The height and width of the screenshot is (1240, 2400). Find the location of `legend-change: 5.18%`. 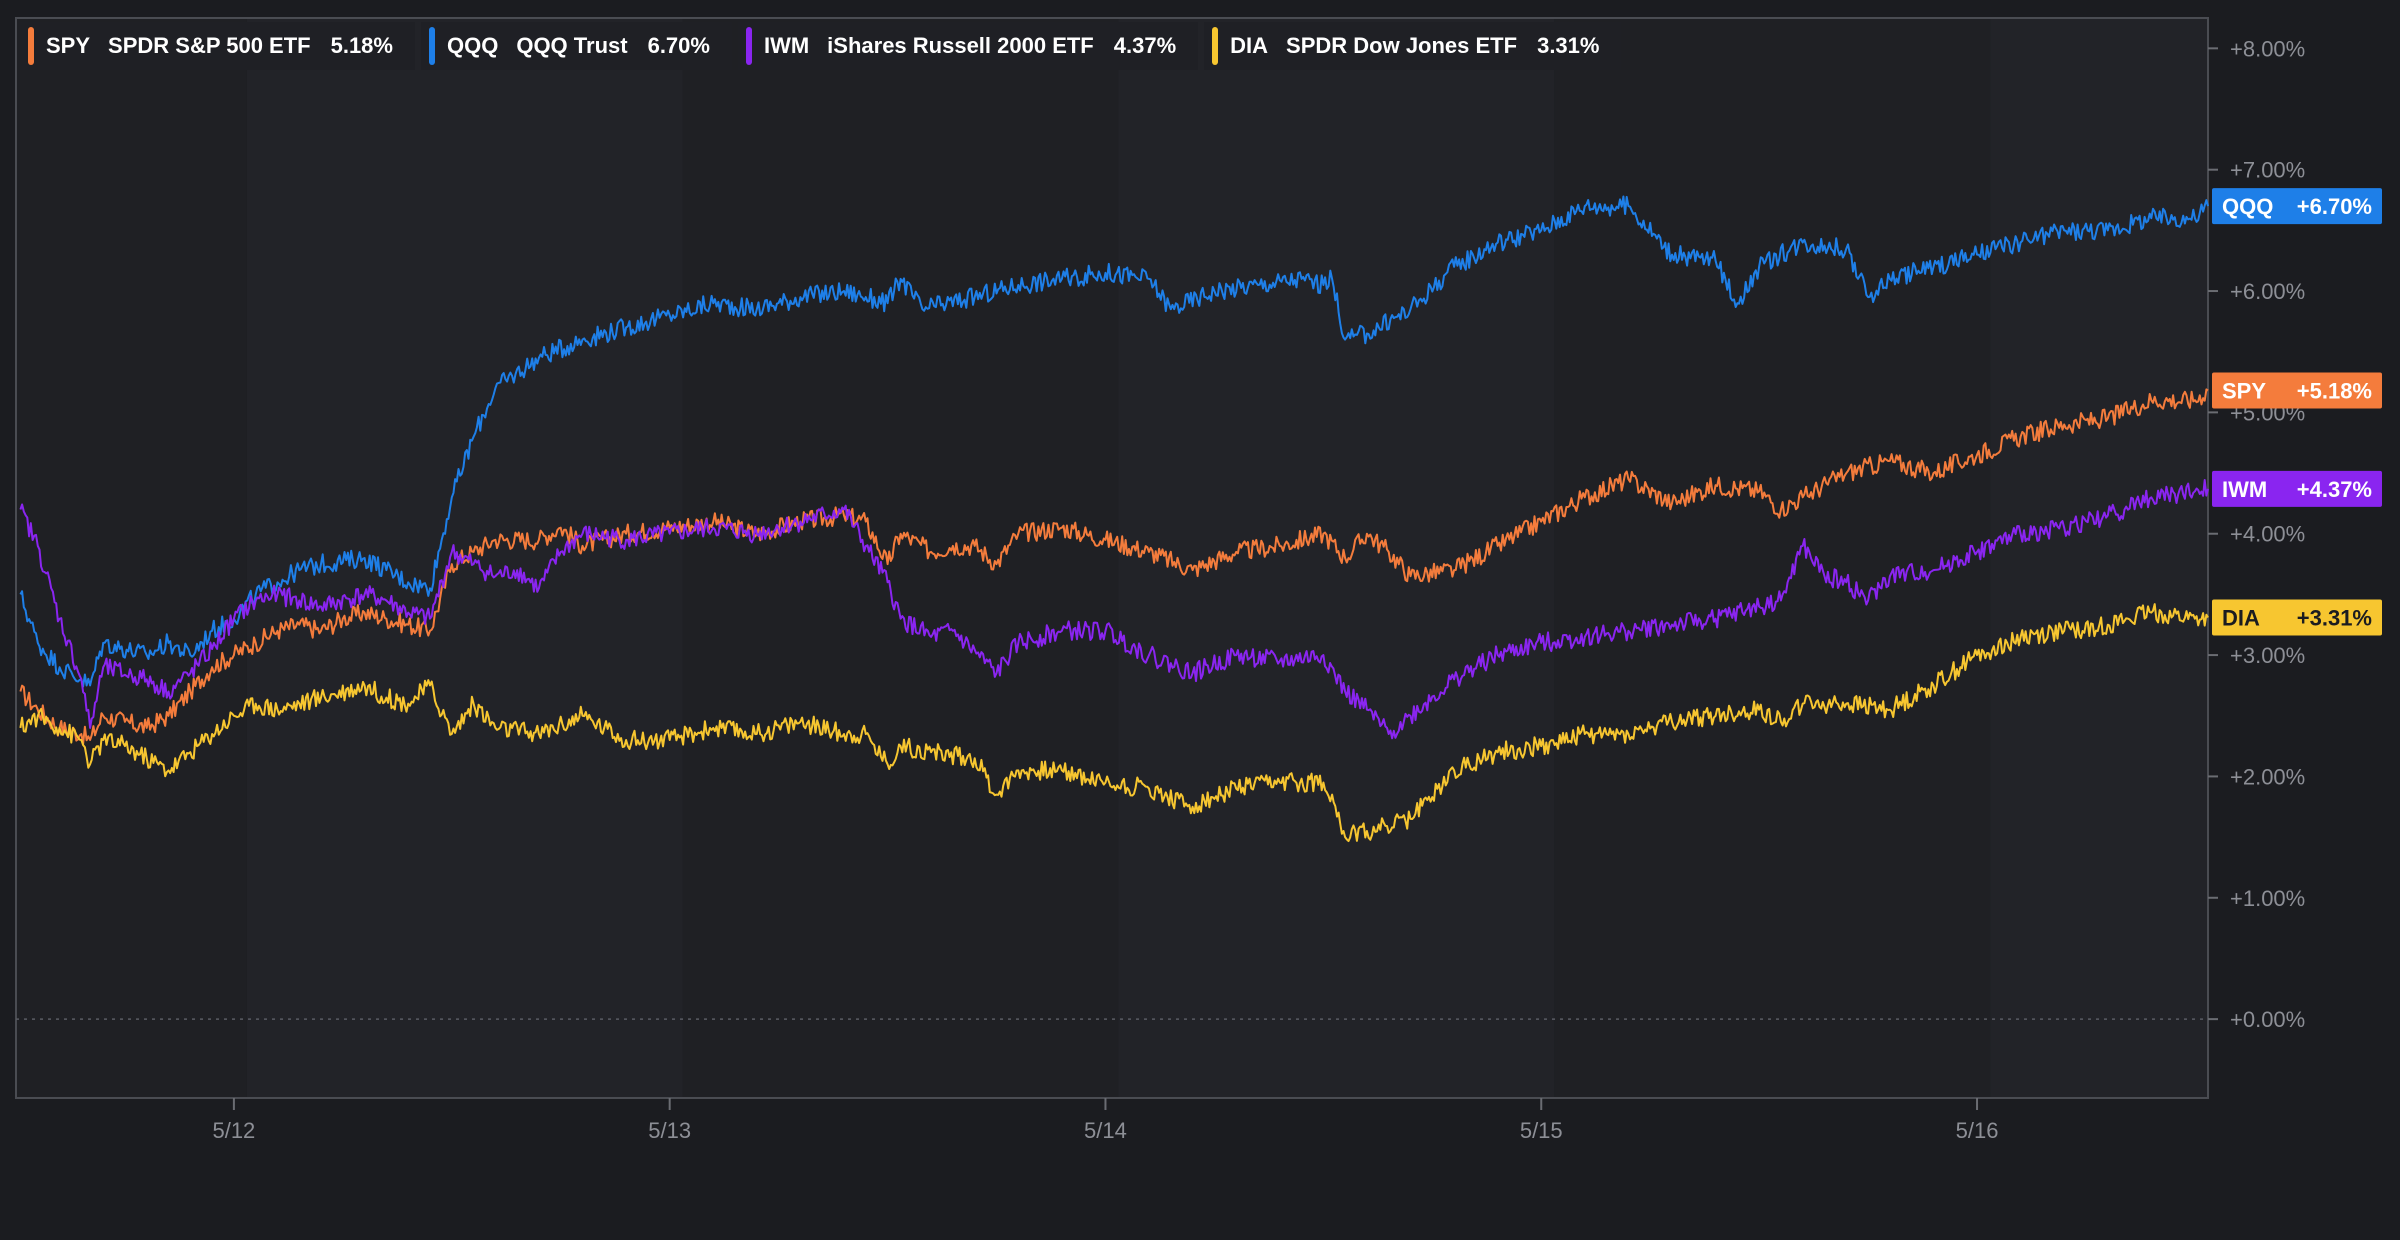

legend-change: 5.18% is located at coordinates (361, 45).